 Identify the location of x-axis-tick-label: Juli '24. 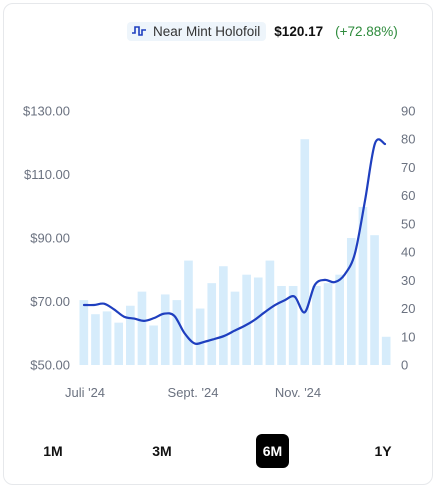
(85, 392).